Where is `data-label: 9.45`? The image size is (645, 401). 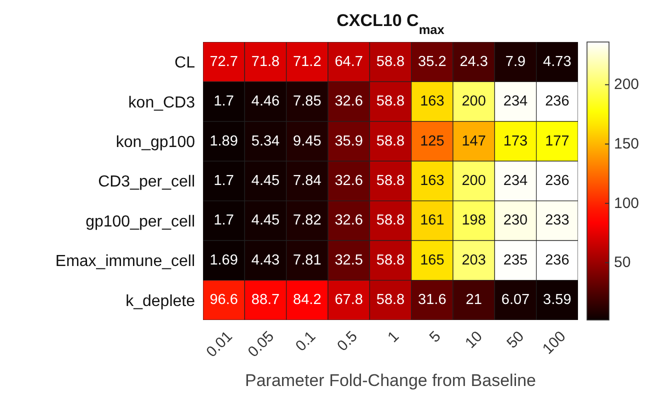 data-label: 9.45 is located at coordinates (307, 141).